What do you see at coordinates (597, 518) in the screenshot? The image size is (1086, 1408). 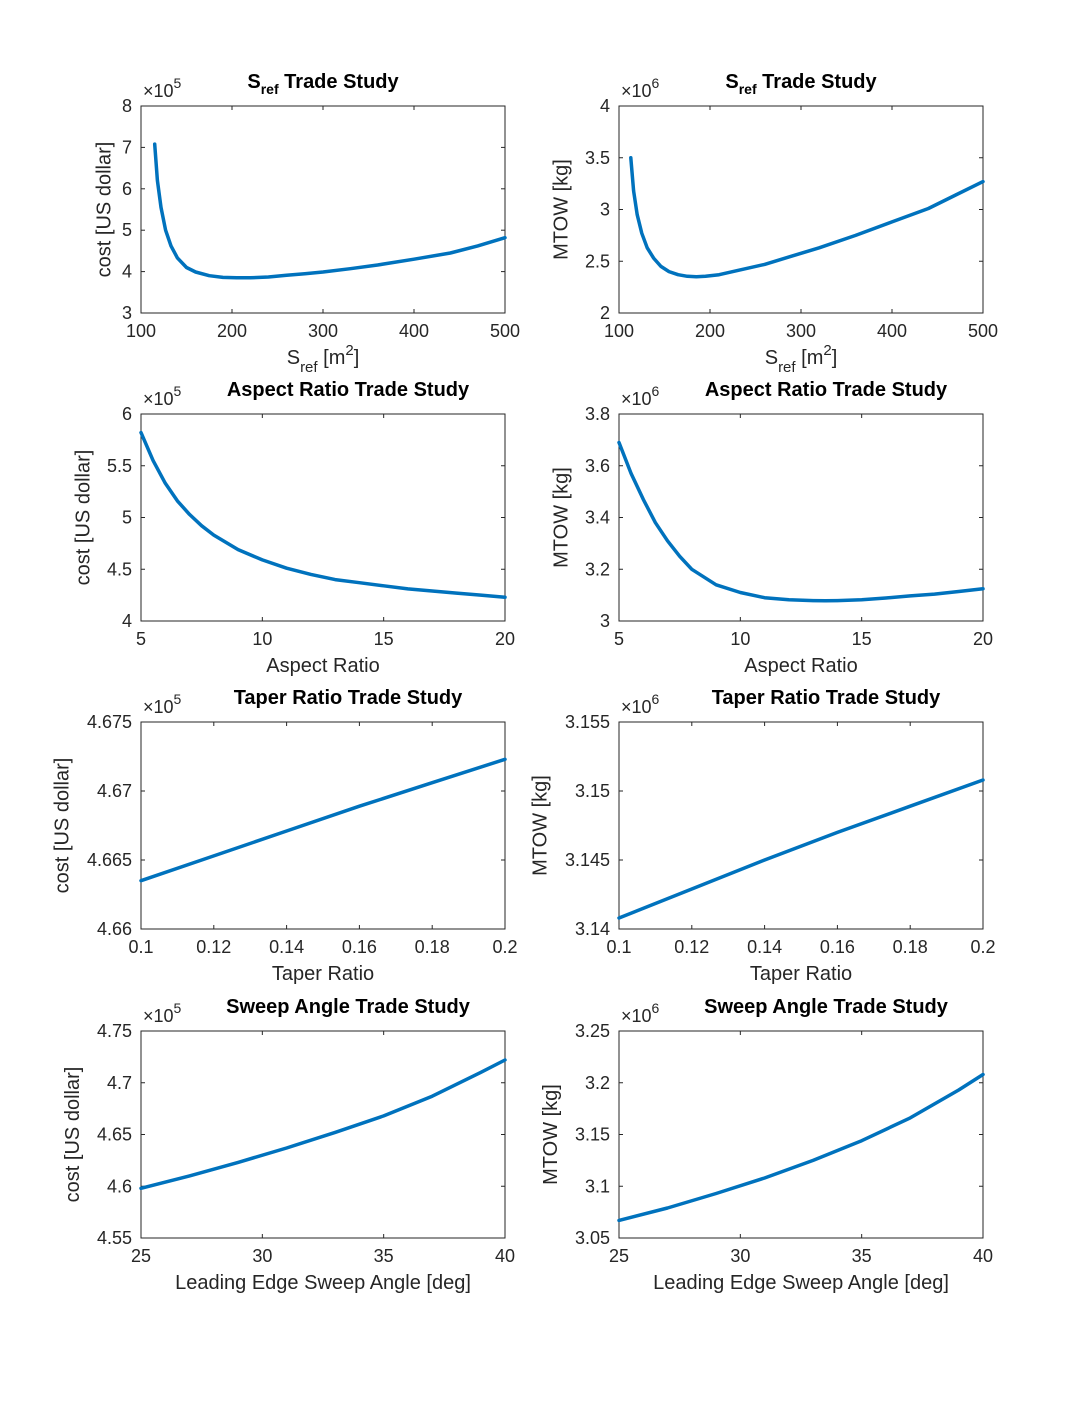 I see `y-tick-label: 3.4` at bounding box center [597, 518].